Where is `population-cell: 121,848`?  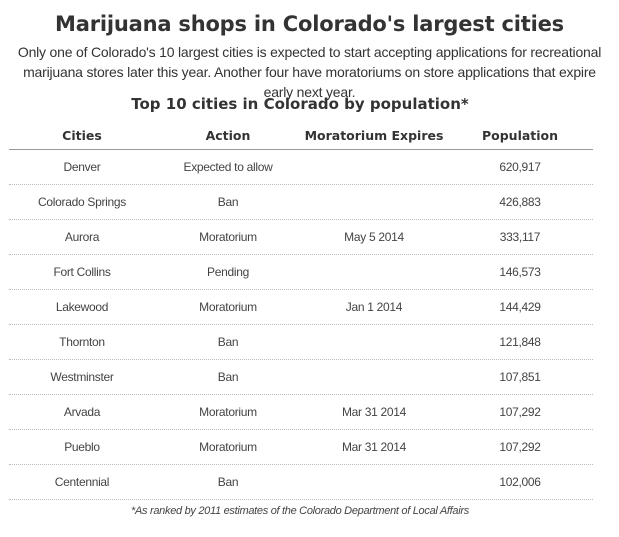 population-cell: 121,848 is located at coordinates (520, 342).